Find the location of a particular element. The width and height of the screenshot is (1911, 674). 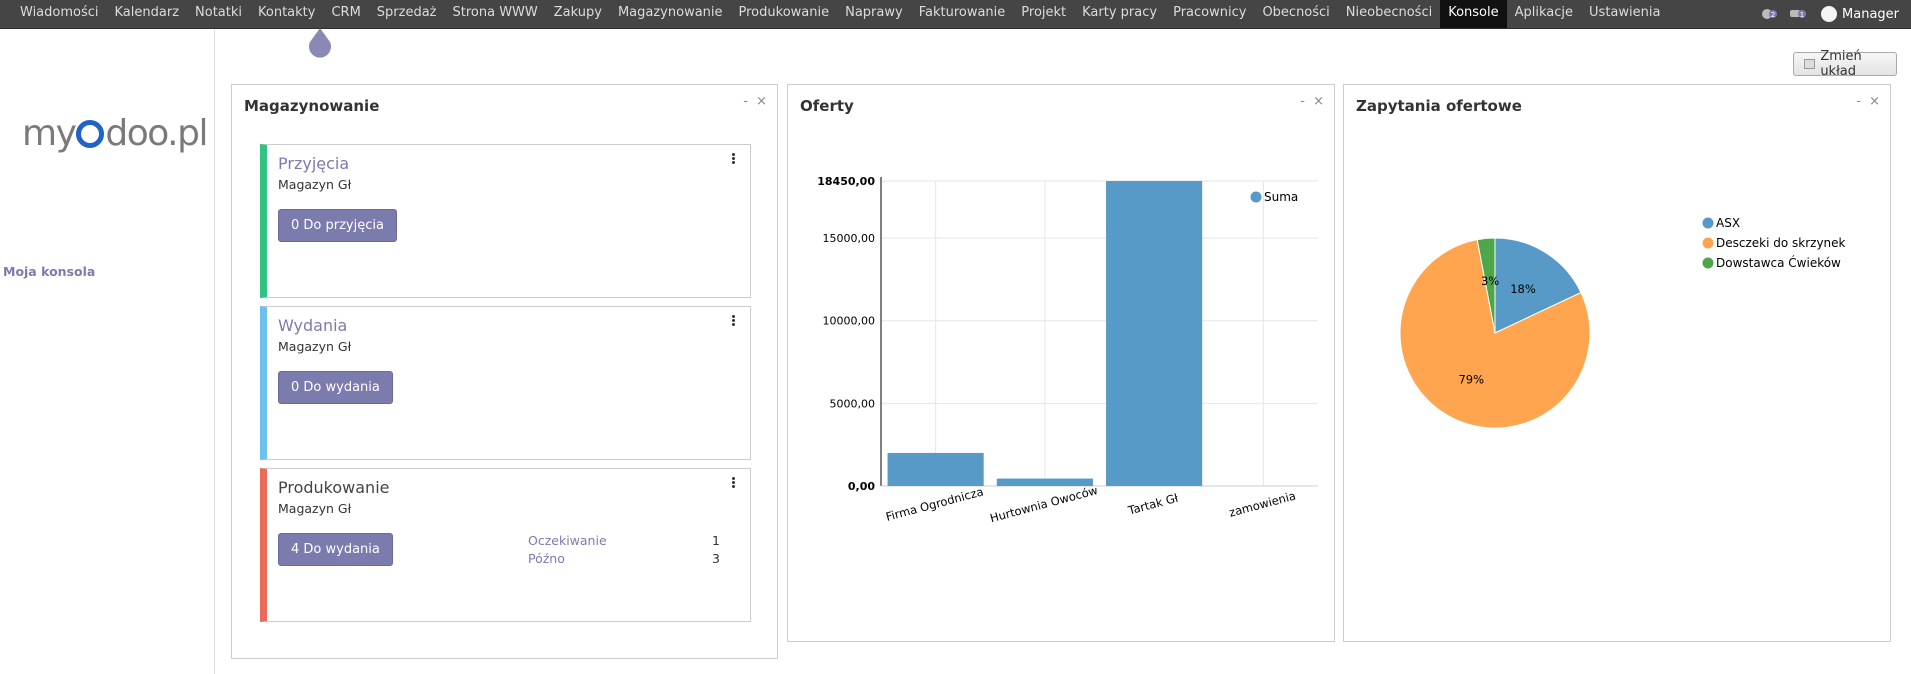

stat-row-waiting: Oczekiwanie 1 is located at coordinates (624, 540).